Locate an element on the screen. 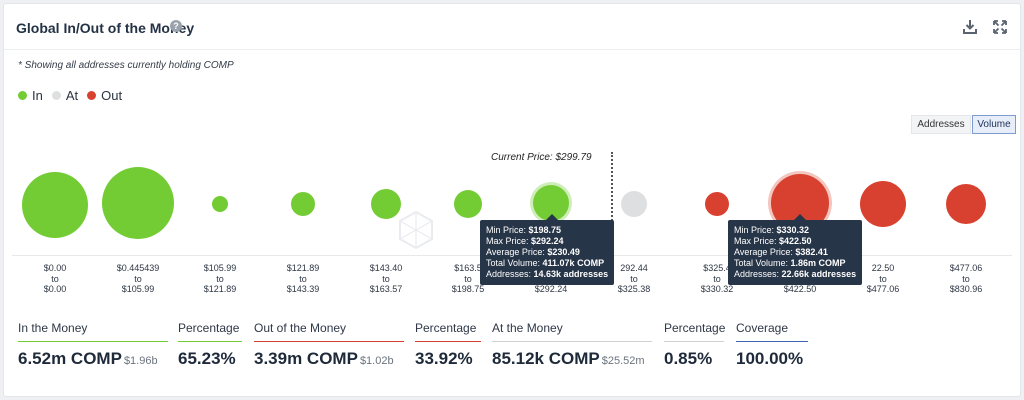  volume-toggle: Volume is located at coordinates (994, 124).